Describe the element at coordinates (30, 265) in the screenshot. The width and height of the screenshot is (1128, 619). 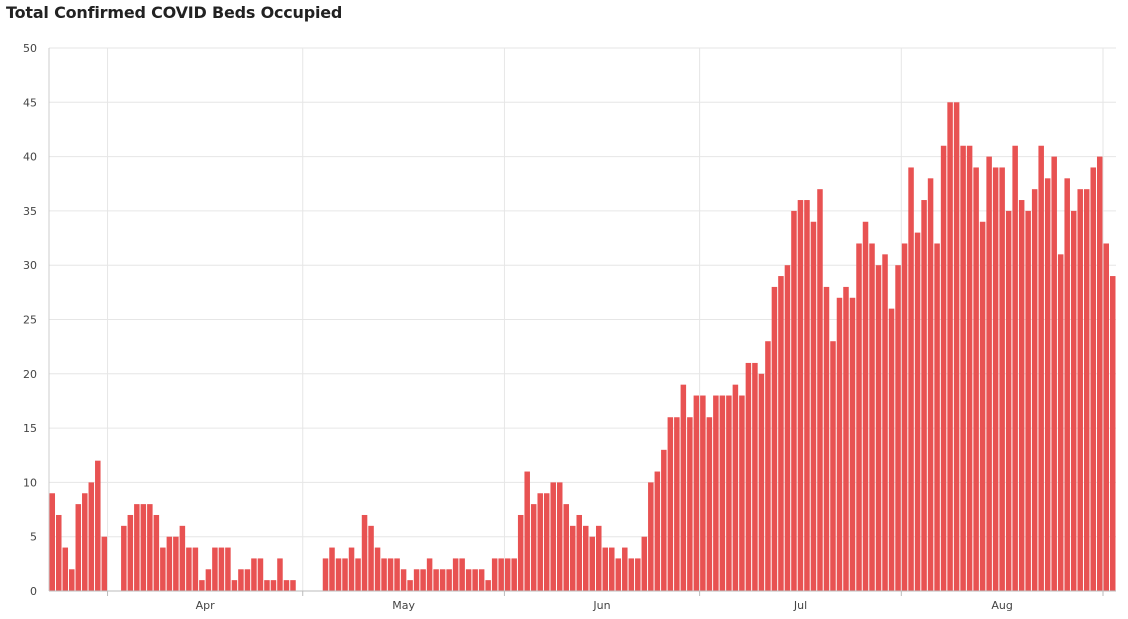
I see `y-tick-label: 30` at that location.